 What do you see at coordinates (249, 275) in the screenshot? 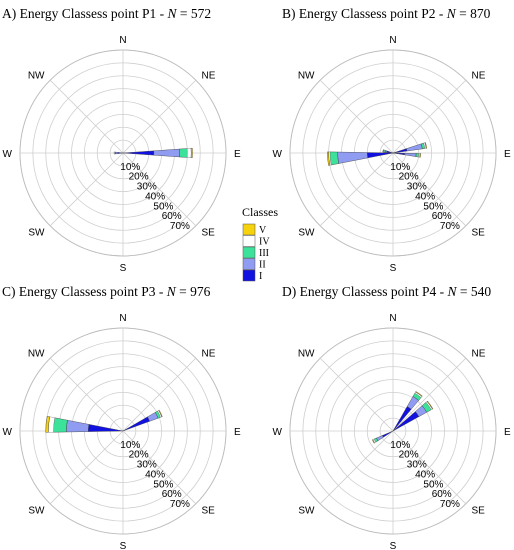
I see `legend-swatch-i` at bounding box center [249, 275].